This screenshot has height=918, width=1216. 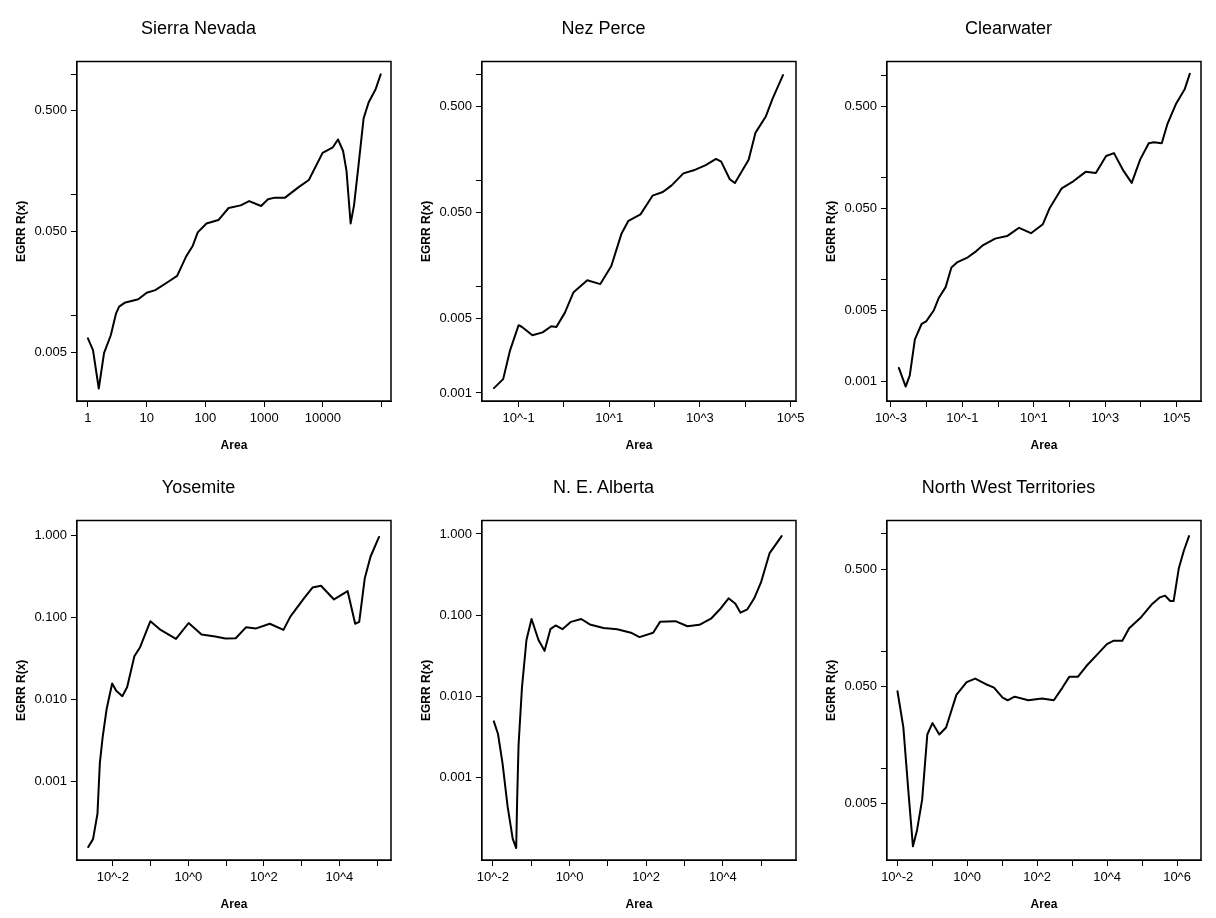 I want to click on x-tick-label: 10000, so click(x=323, y=418).